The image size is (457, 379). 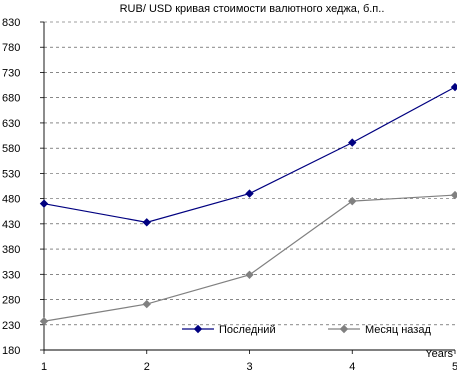 I want to click on y-tick-label: 680, so click(x=11, y=99).